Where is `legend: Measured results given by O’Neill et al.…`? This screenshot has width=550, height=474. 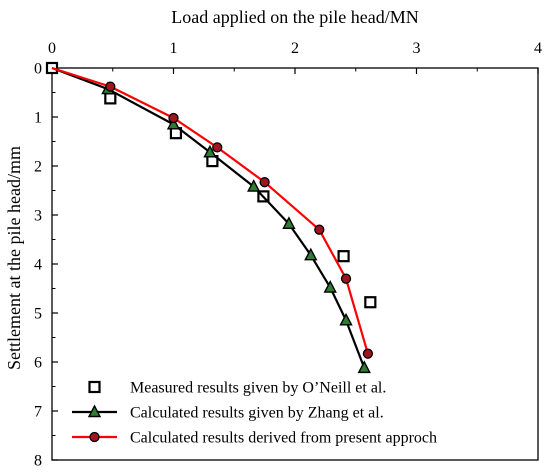 legend: Measured results given by O’Neill et al.… is located at coordinates (254, 413).